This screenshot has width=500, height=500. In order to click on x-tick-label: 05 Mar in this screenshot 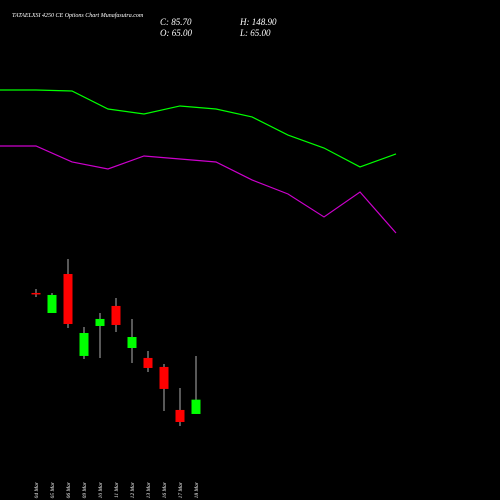, I will do `click(53, 489)`.